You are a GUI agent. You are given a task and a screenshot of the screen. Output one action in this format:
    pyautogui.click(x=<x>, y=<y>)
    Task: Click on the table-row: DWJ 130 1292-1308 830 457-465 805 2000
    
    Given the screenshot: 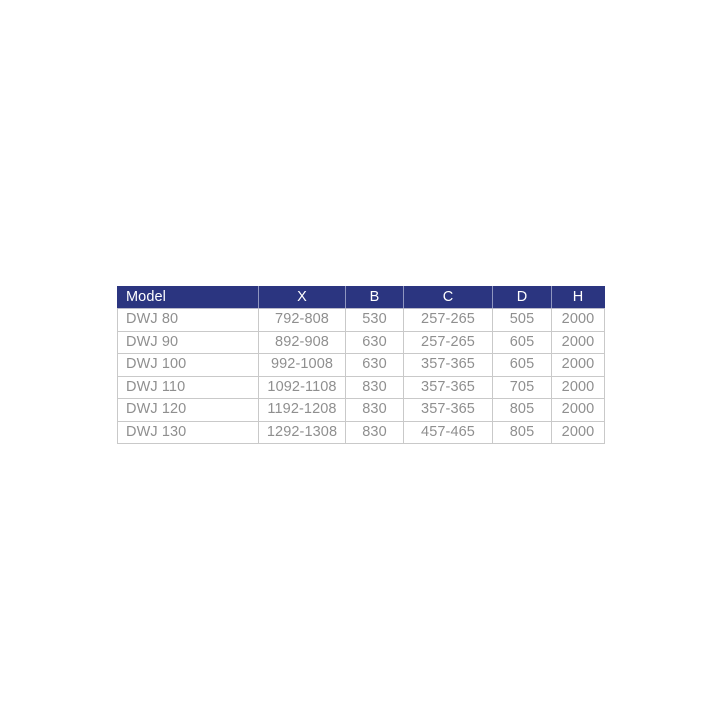 What is the action you would take?
    pyautogui.click(x=361, y=432)
    